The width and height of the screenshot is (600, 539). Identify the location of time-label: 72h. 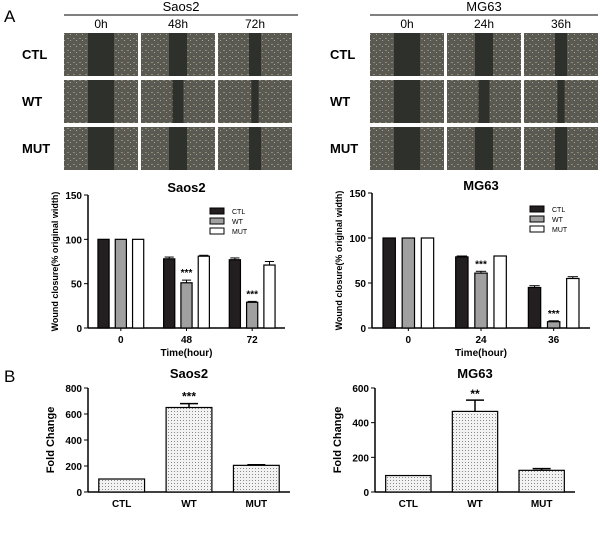
(255, 24).